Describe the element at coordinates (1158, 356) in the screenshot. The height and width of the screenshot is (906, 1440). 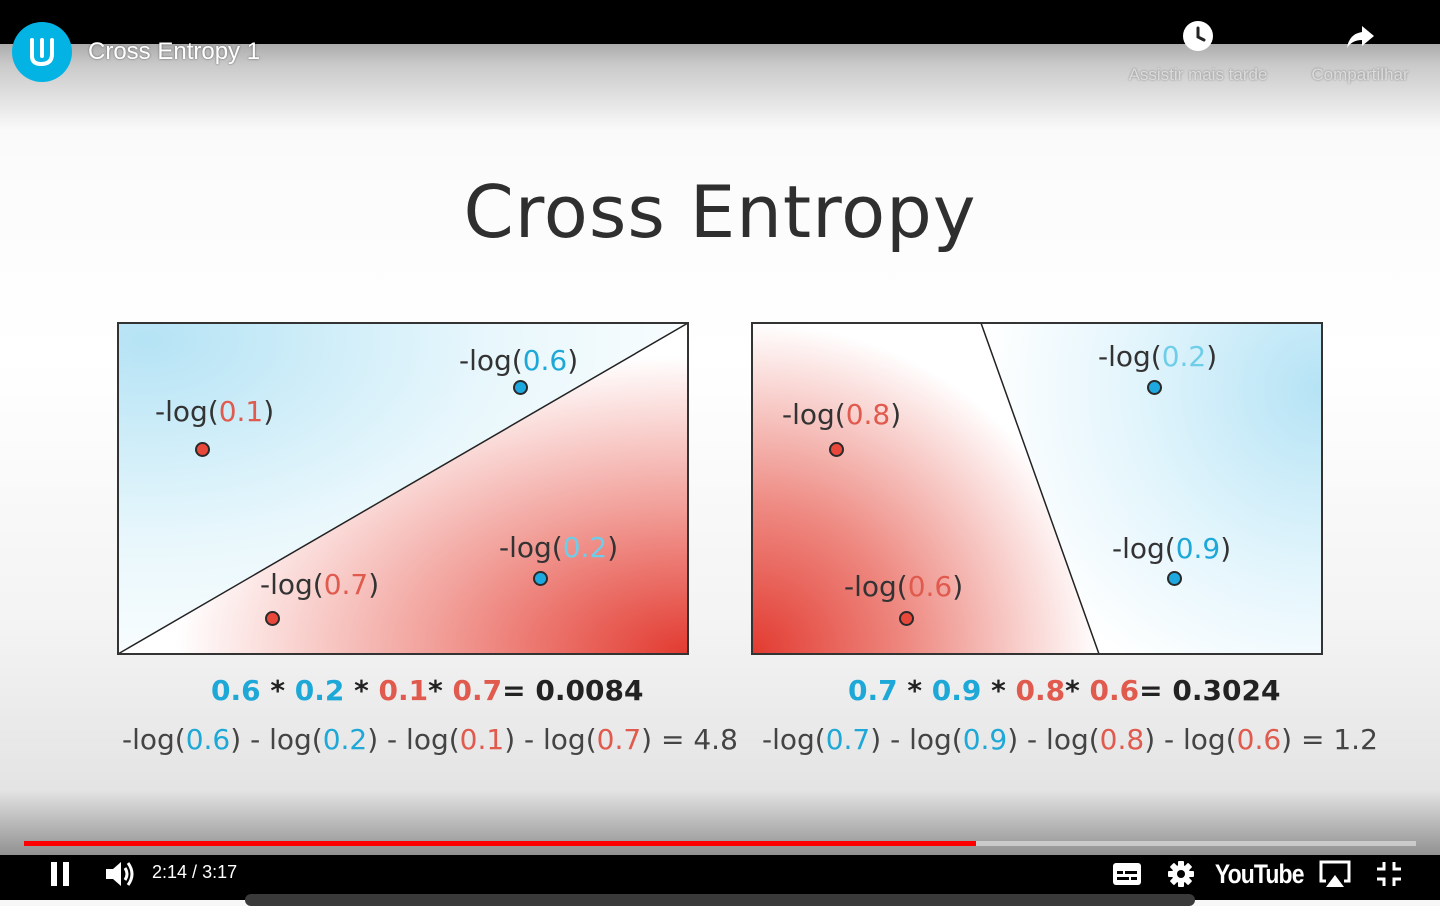
I see `right-label-1: -log(0.2)` at that location.